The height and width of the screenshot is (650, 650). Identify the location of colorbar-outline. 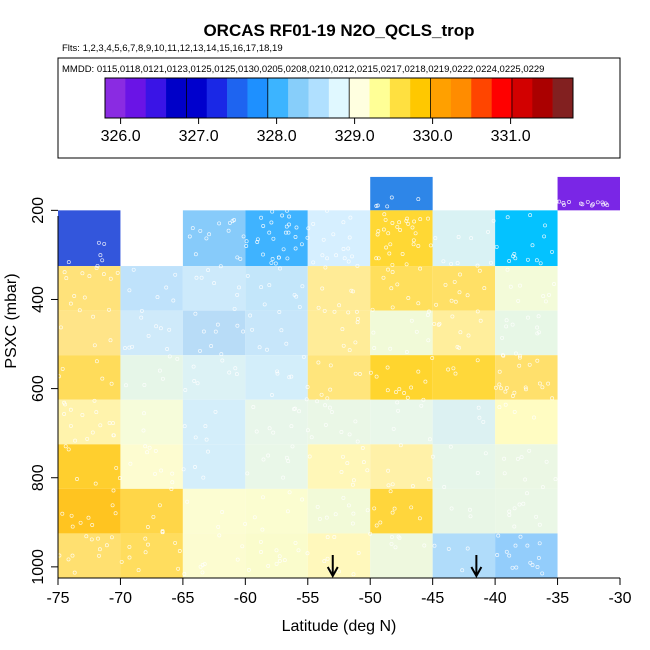
(339, 98).